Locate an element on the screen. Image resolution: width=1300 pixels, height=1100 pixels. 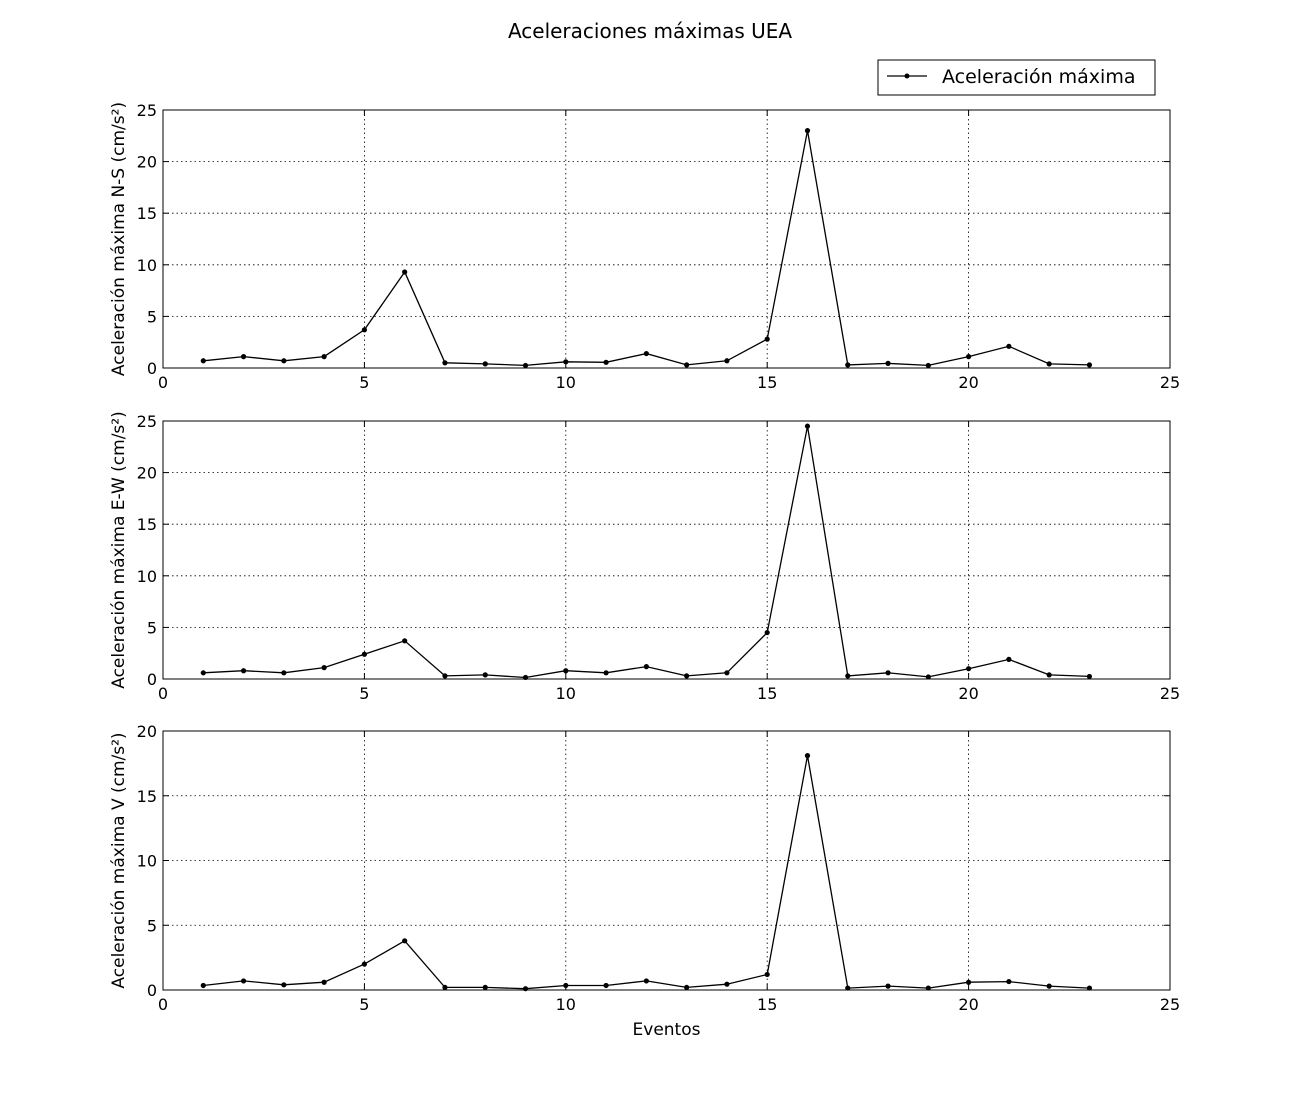
legend-marker-sample is located at coordinates (907, 76).